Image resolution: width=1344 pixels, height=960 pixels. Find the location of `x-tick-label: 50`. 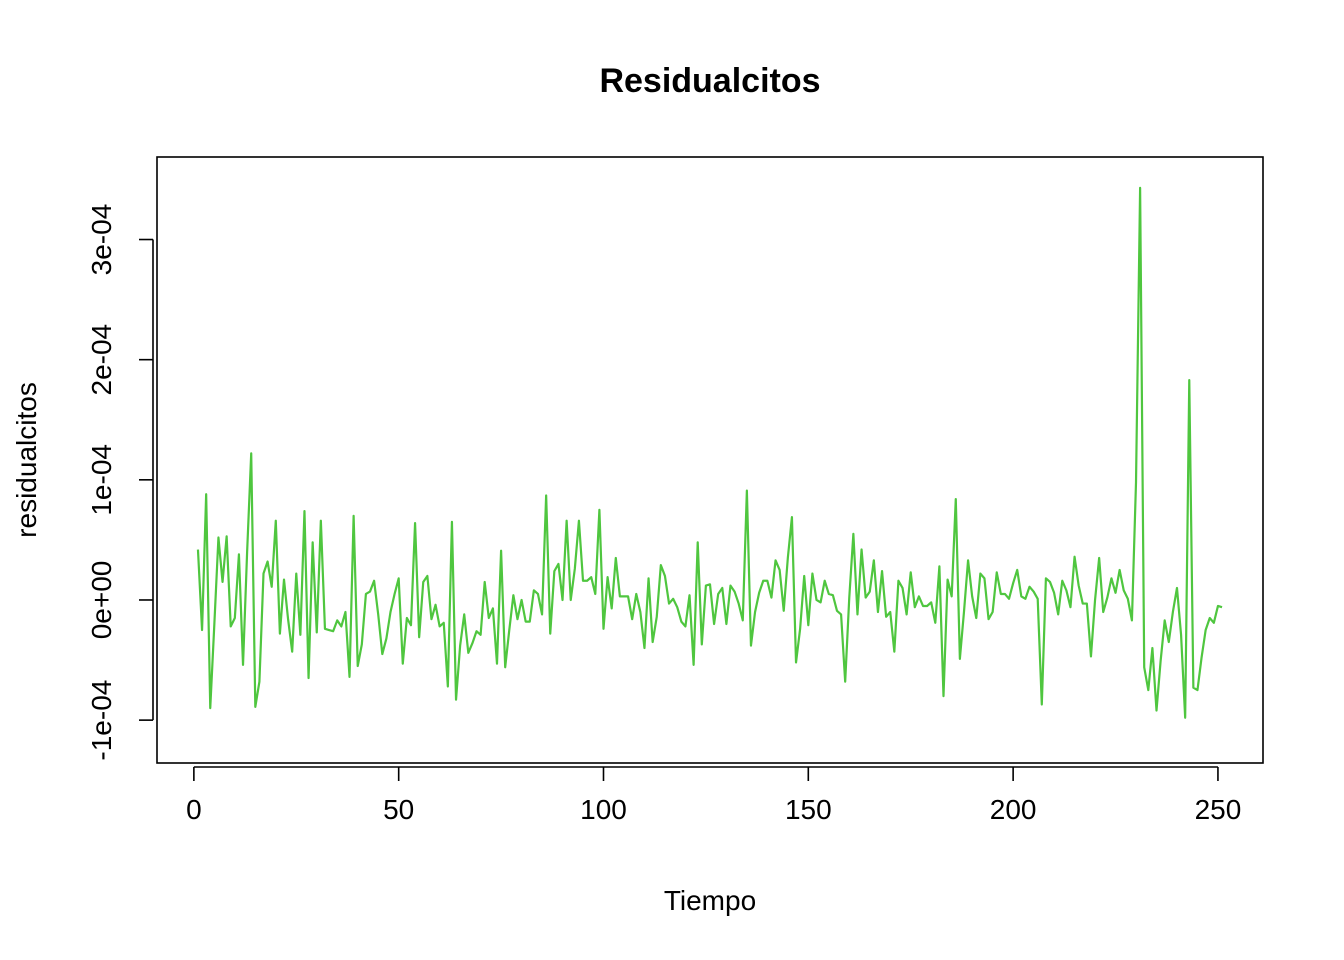

x-tick-label: 50 is located at coordinates (398, 809).